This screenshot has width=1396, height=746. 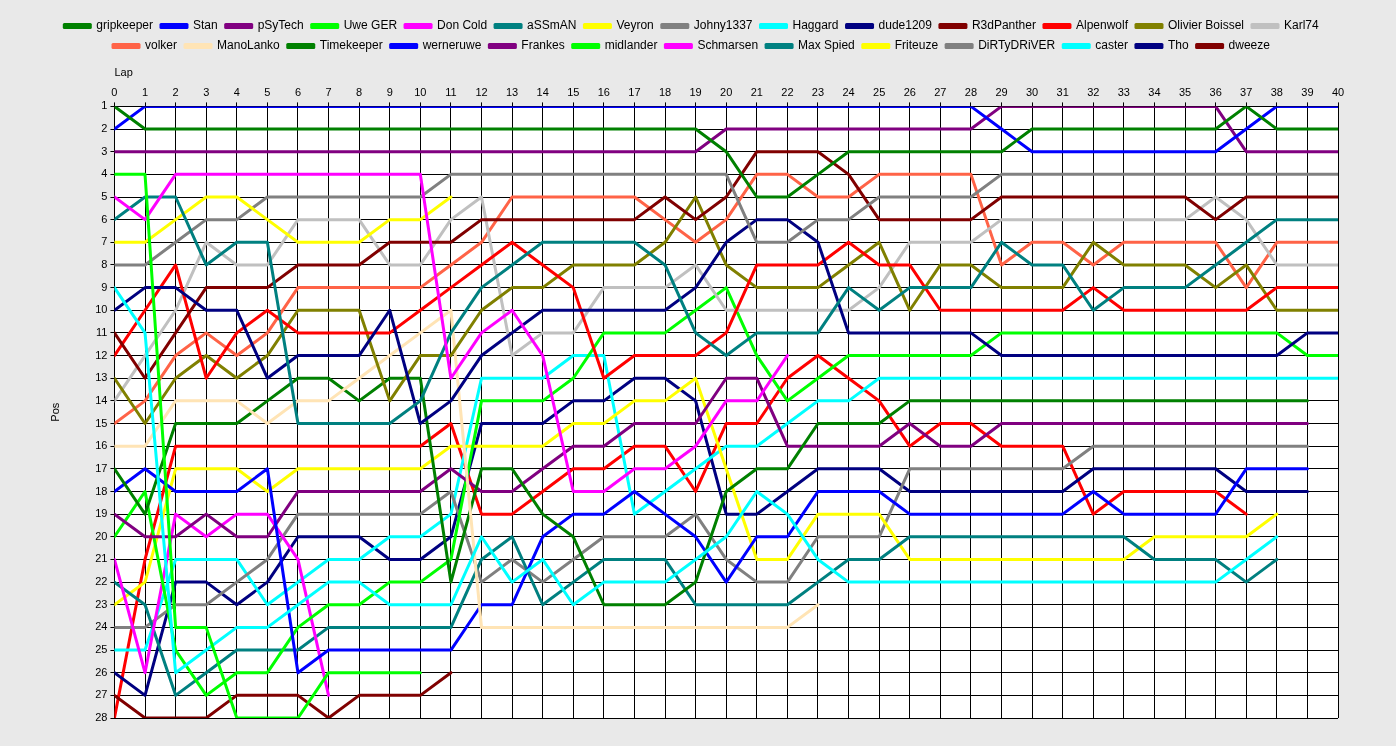 I want to click on x-tick-label: 14, so click(x=542, y=91).